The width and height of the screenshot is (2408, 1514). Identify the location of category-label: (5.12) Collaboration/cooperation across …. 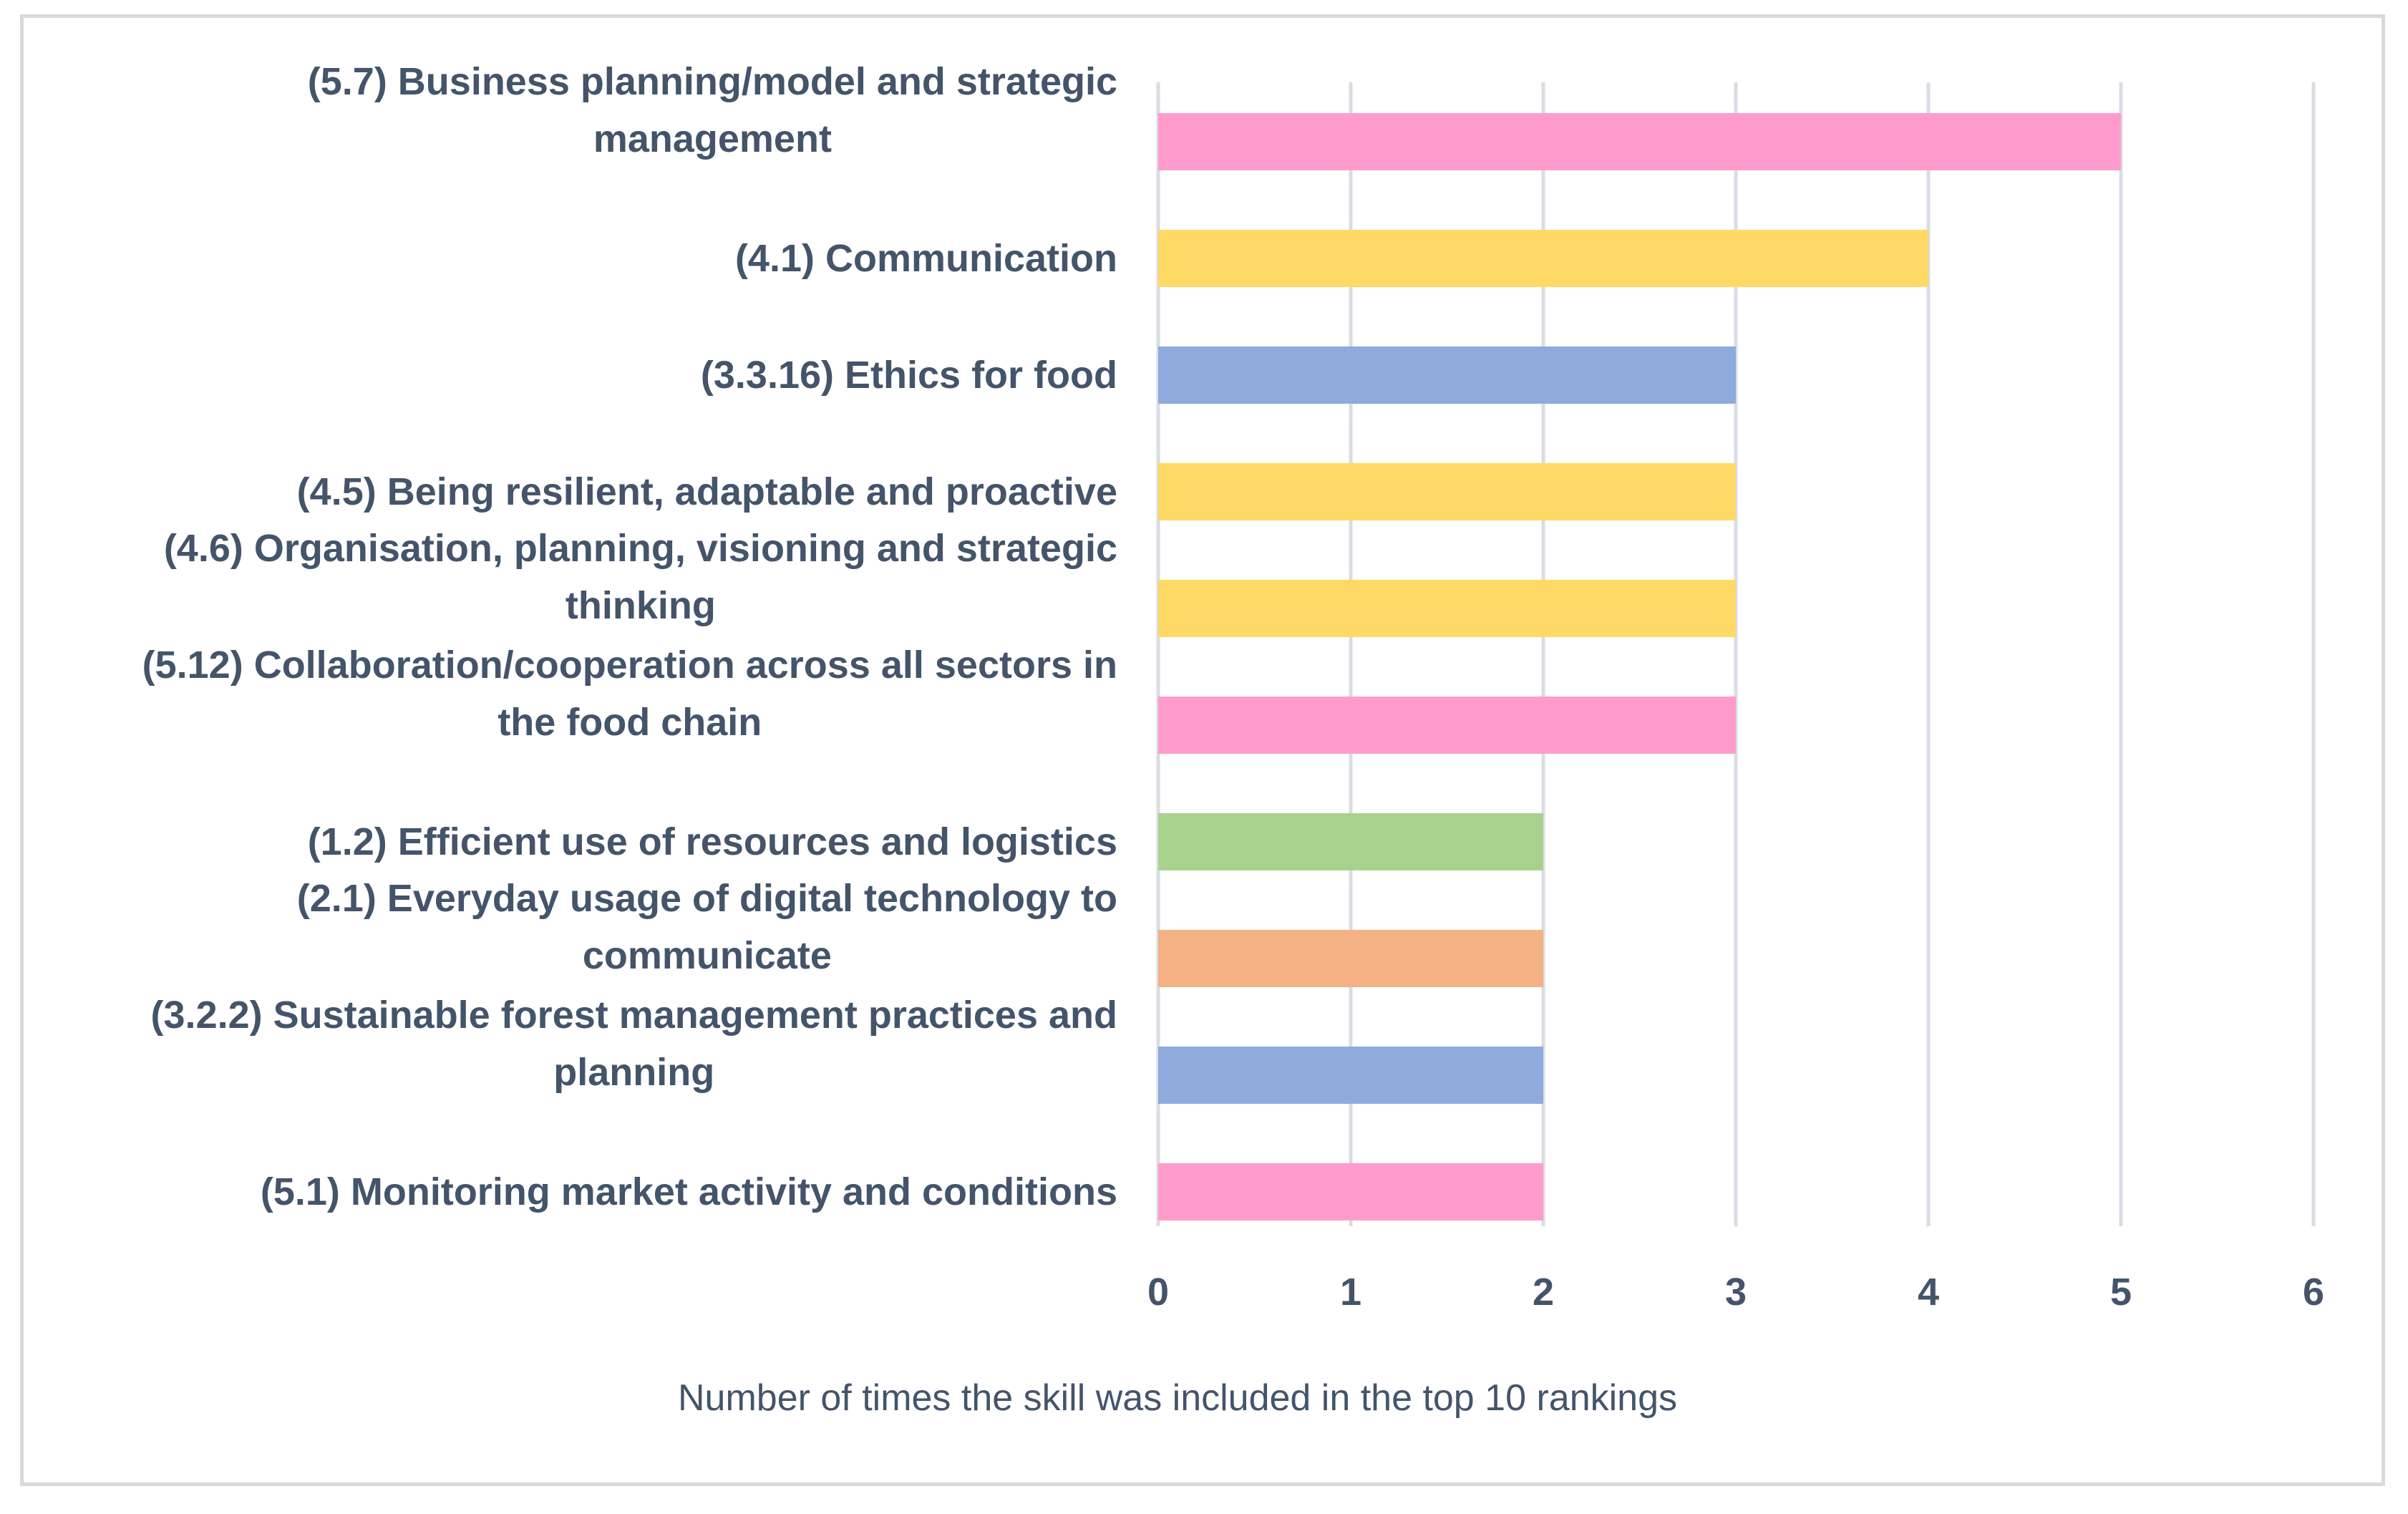
(630, 694).